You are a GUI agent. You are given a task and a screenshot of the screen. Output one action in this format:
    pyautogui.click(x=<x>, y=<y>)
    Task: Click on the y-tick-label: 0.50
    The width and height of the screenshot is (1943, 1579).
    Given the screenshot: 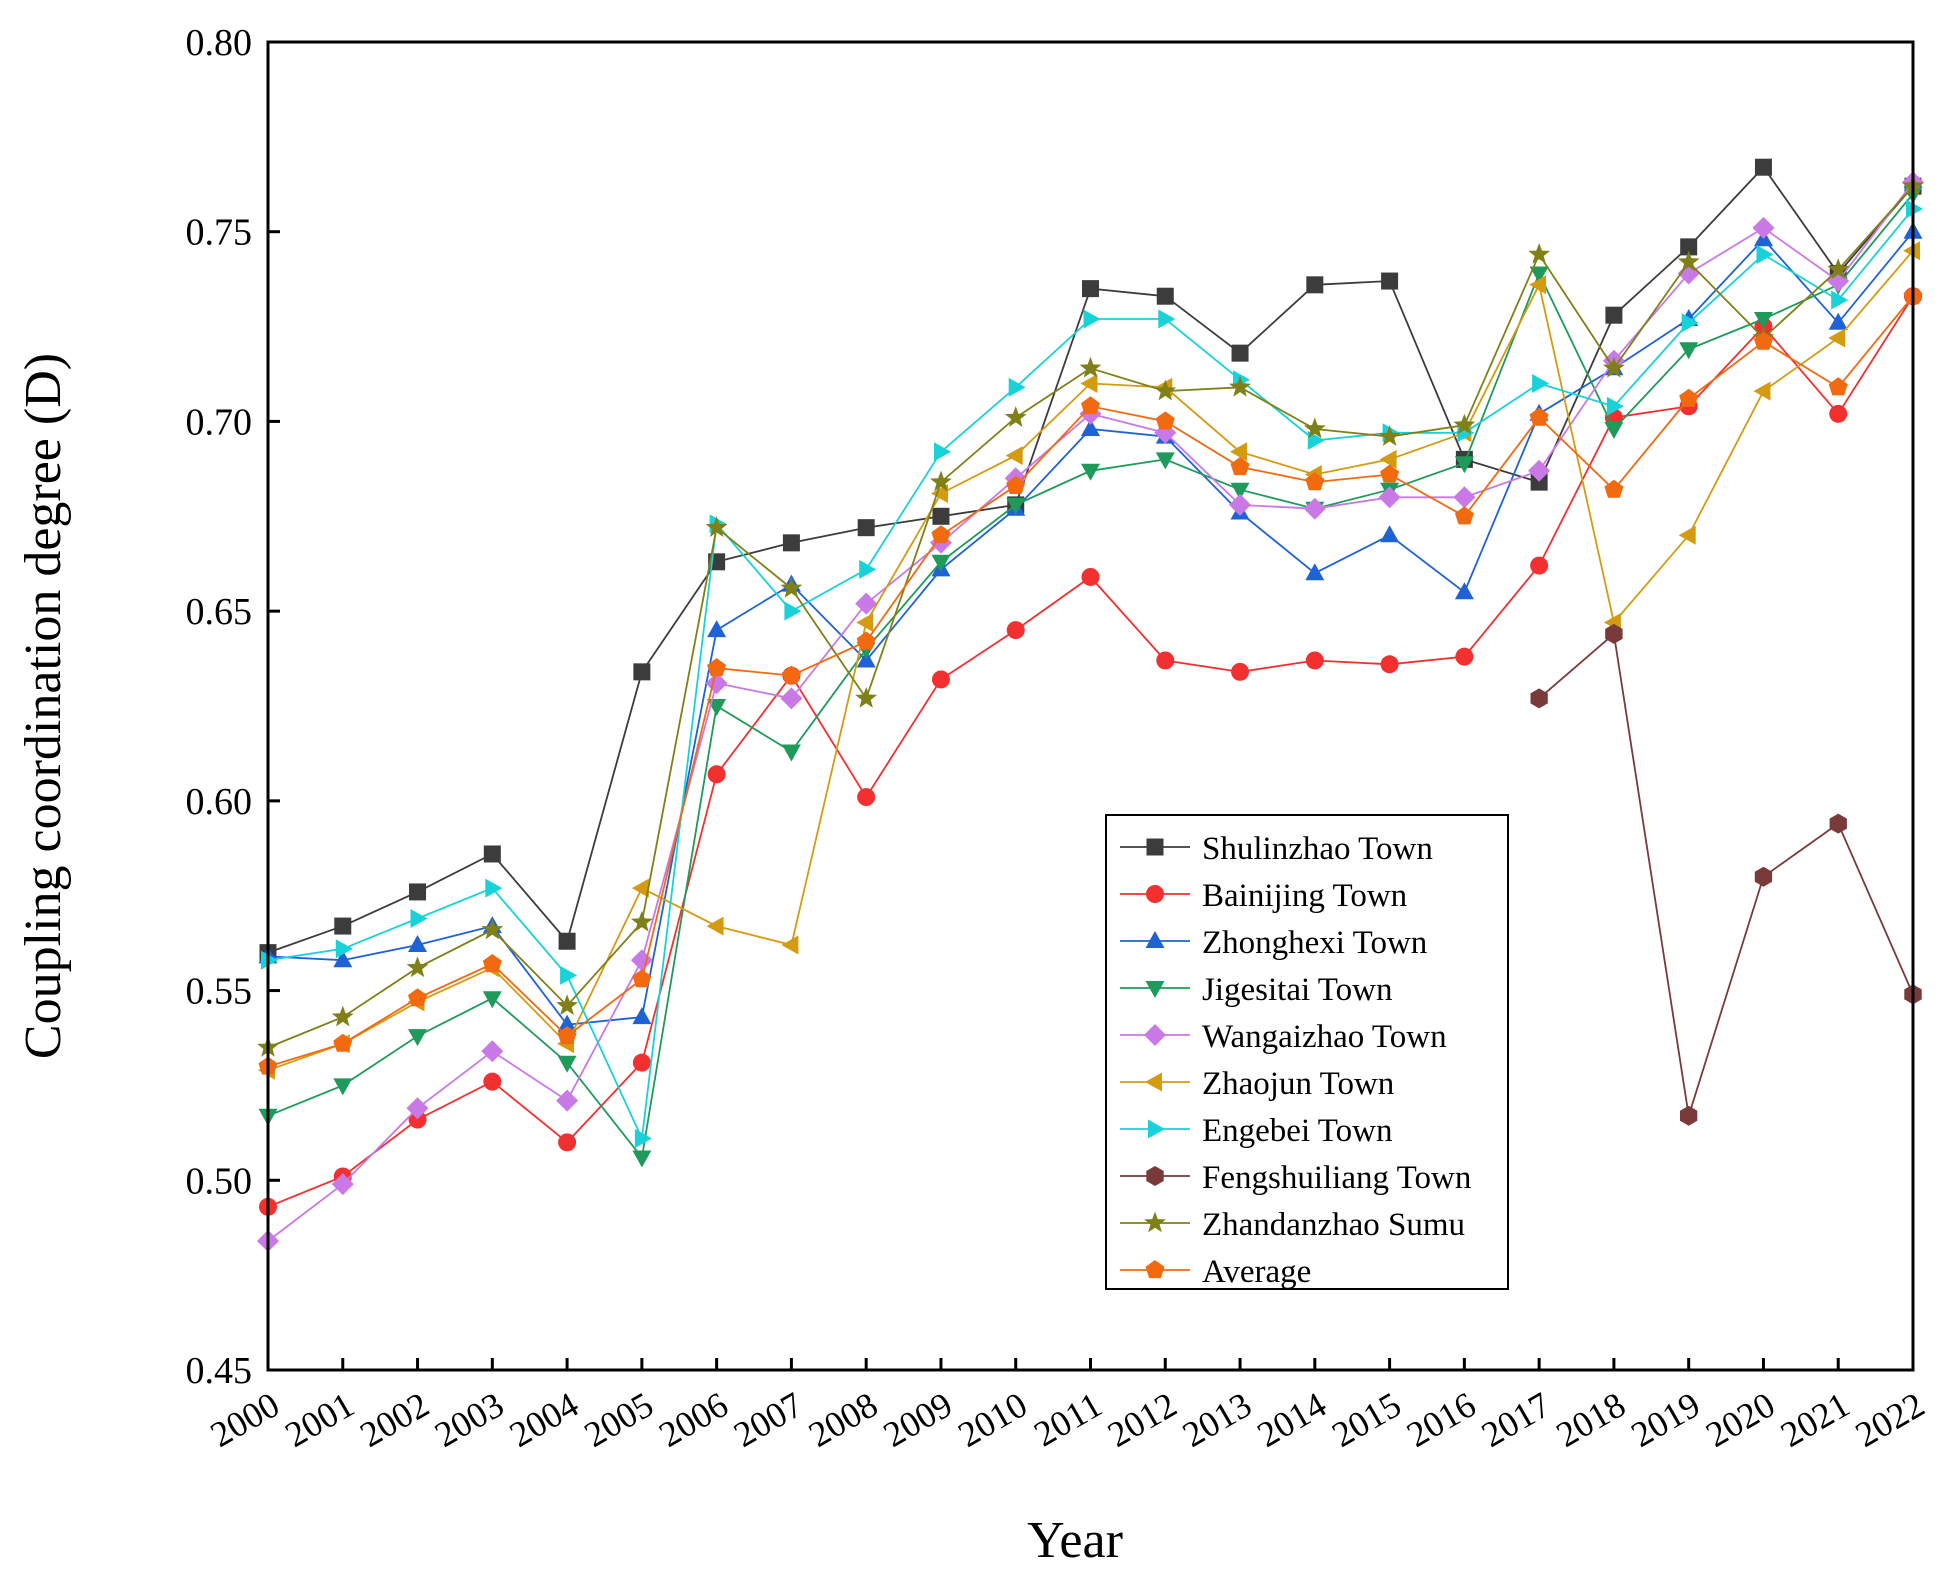 What is the action you would take?
    pyautogui.click(x=219, y=1181)
    